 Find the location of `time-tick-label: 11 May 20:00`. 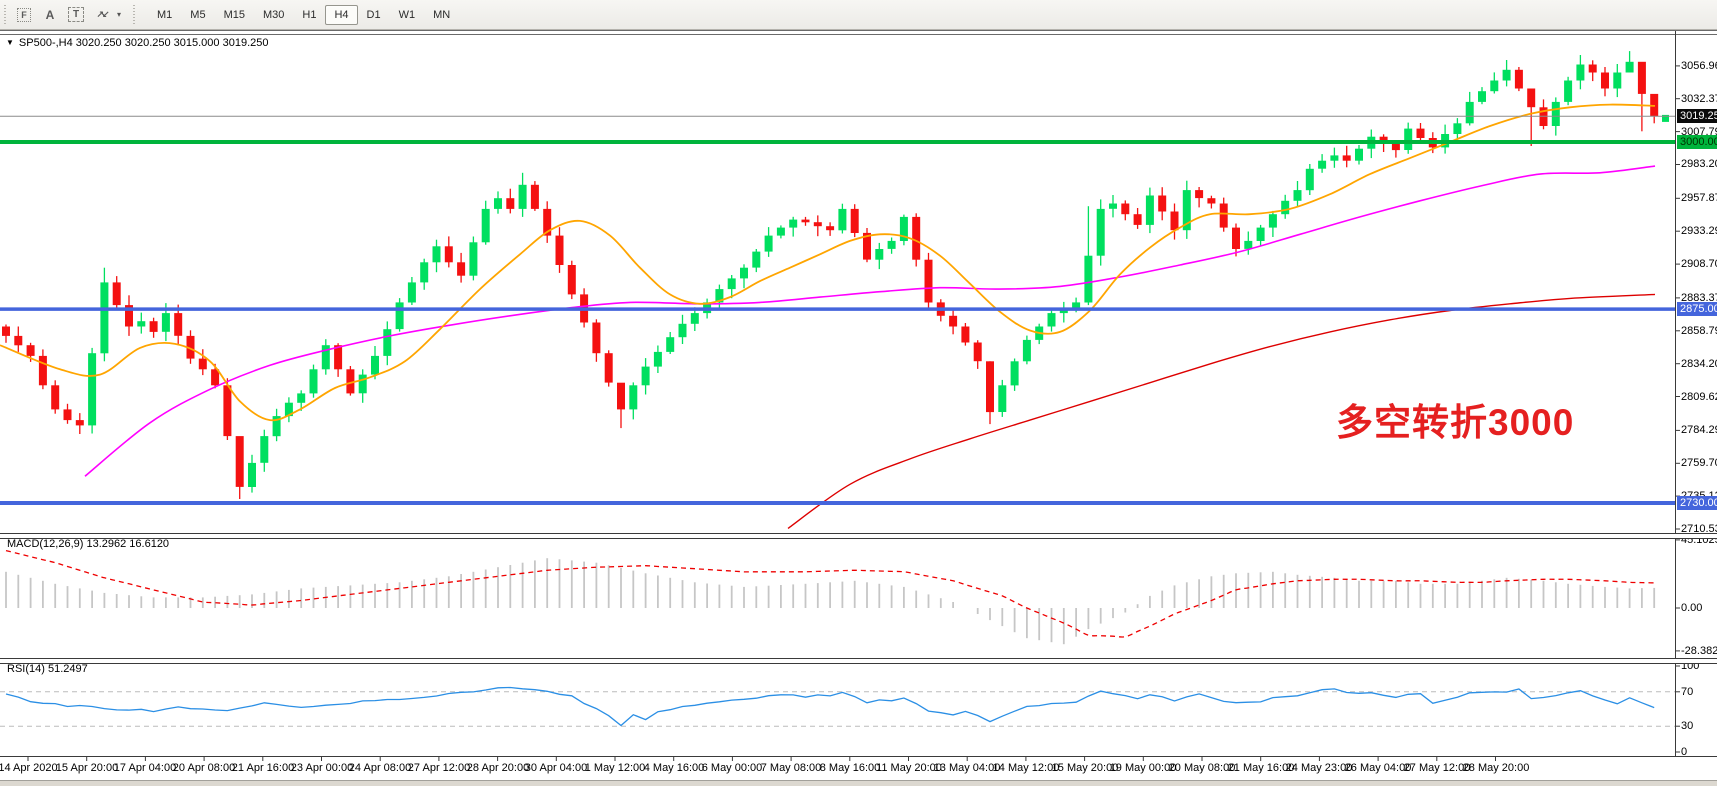

time-tick-label: 11 May 20:00 is located at coordinates (909, 768).